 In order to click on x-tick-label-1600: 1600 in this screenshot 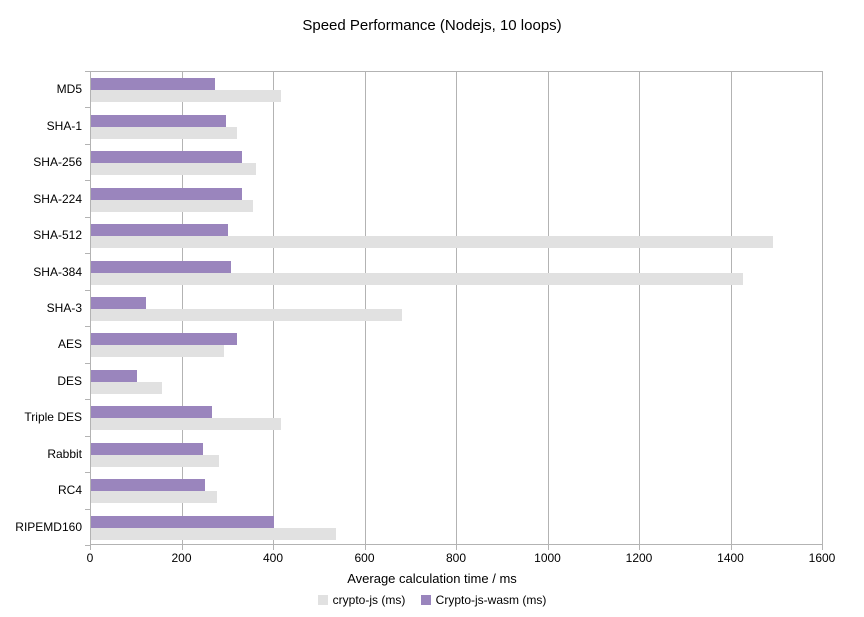, I will do `click(822, 558)`.